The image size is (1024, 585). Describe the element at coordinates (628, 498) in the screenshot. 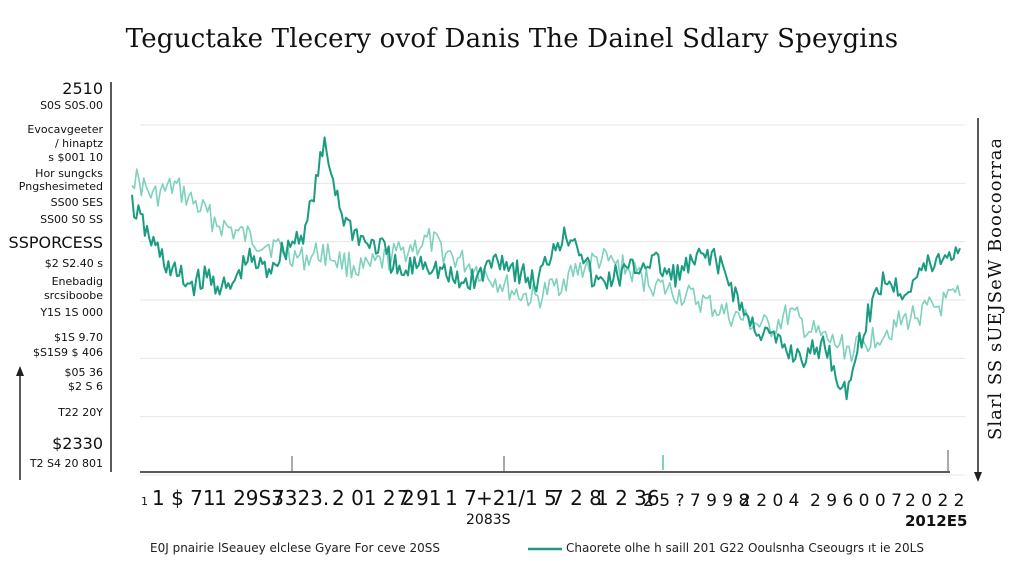

I see `x-label: 1 2 36` at that location.